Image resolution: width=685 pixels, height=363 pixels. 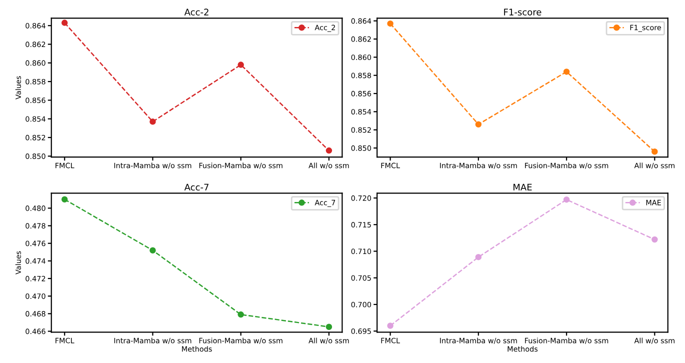 What do you see at coordinates (196, 12) in the screenshot?
I see `chart-title: Acc-2` at bounding box center [196, 12].